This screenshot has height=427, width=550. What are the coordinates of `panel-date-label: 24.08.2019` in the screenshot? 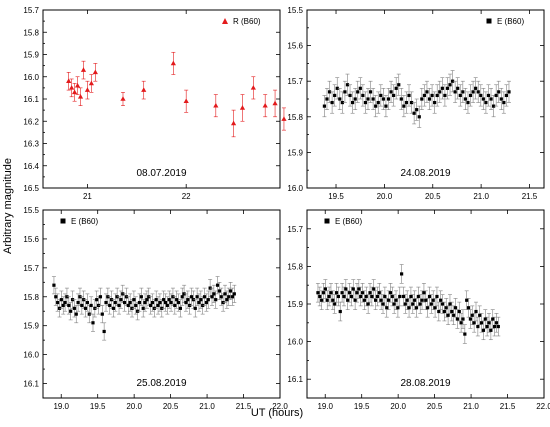 It's located at (425, 173).